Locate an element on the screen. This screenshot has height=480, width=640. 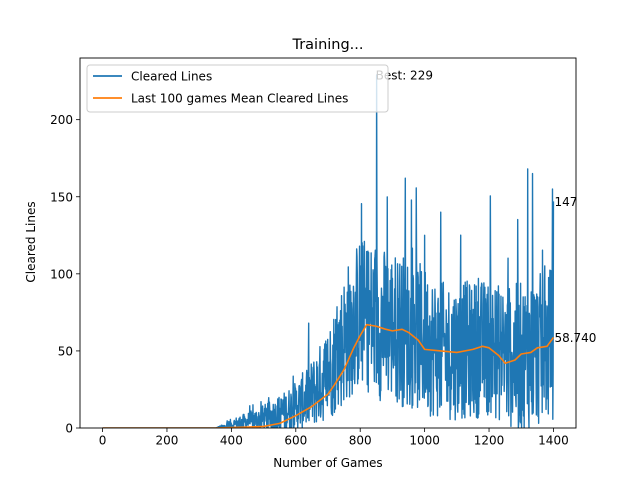
annotation-label: 58.740 is located at coordinates (575, 338).